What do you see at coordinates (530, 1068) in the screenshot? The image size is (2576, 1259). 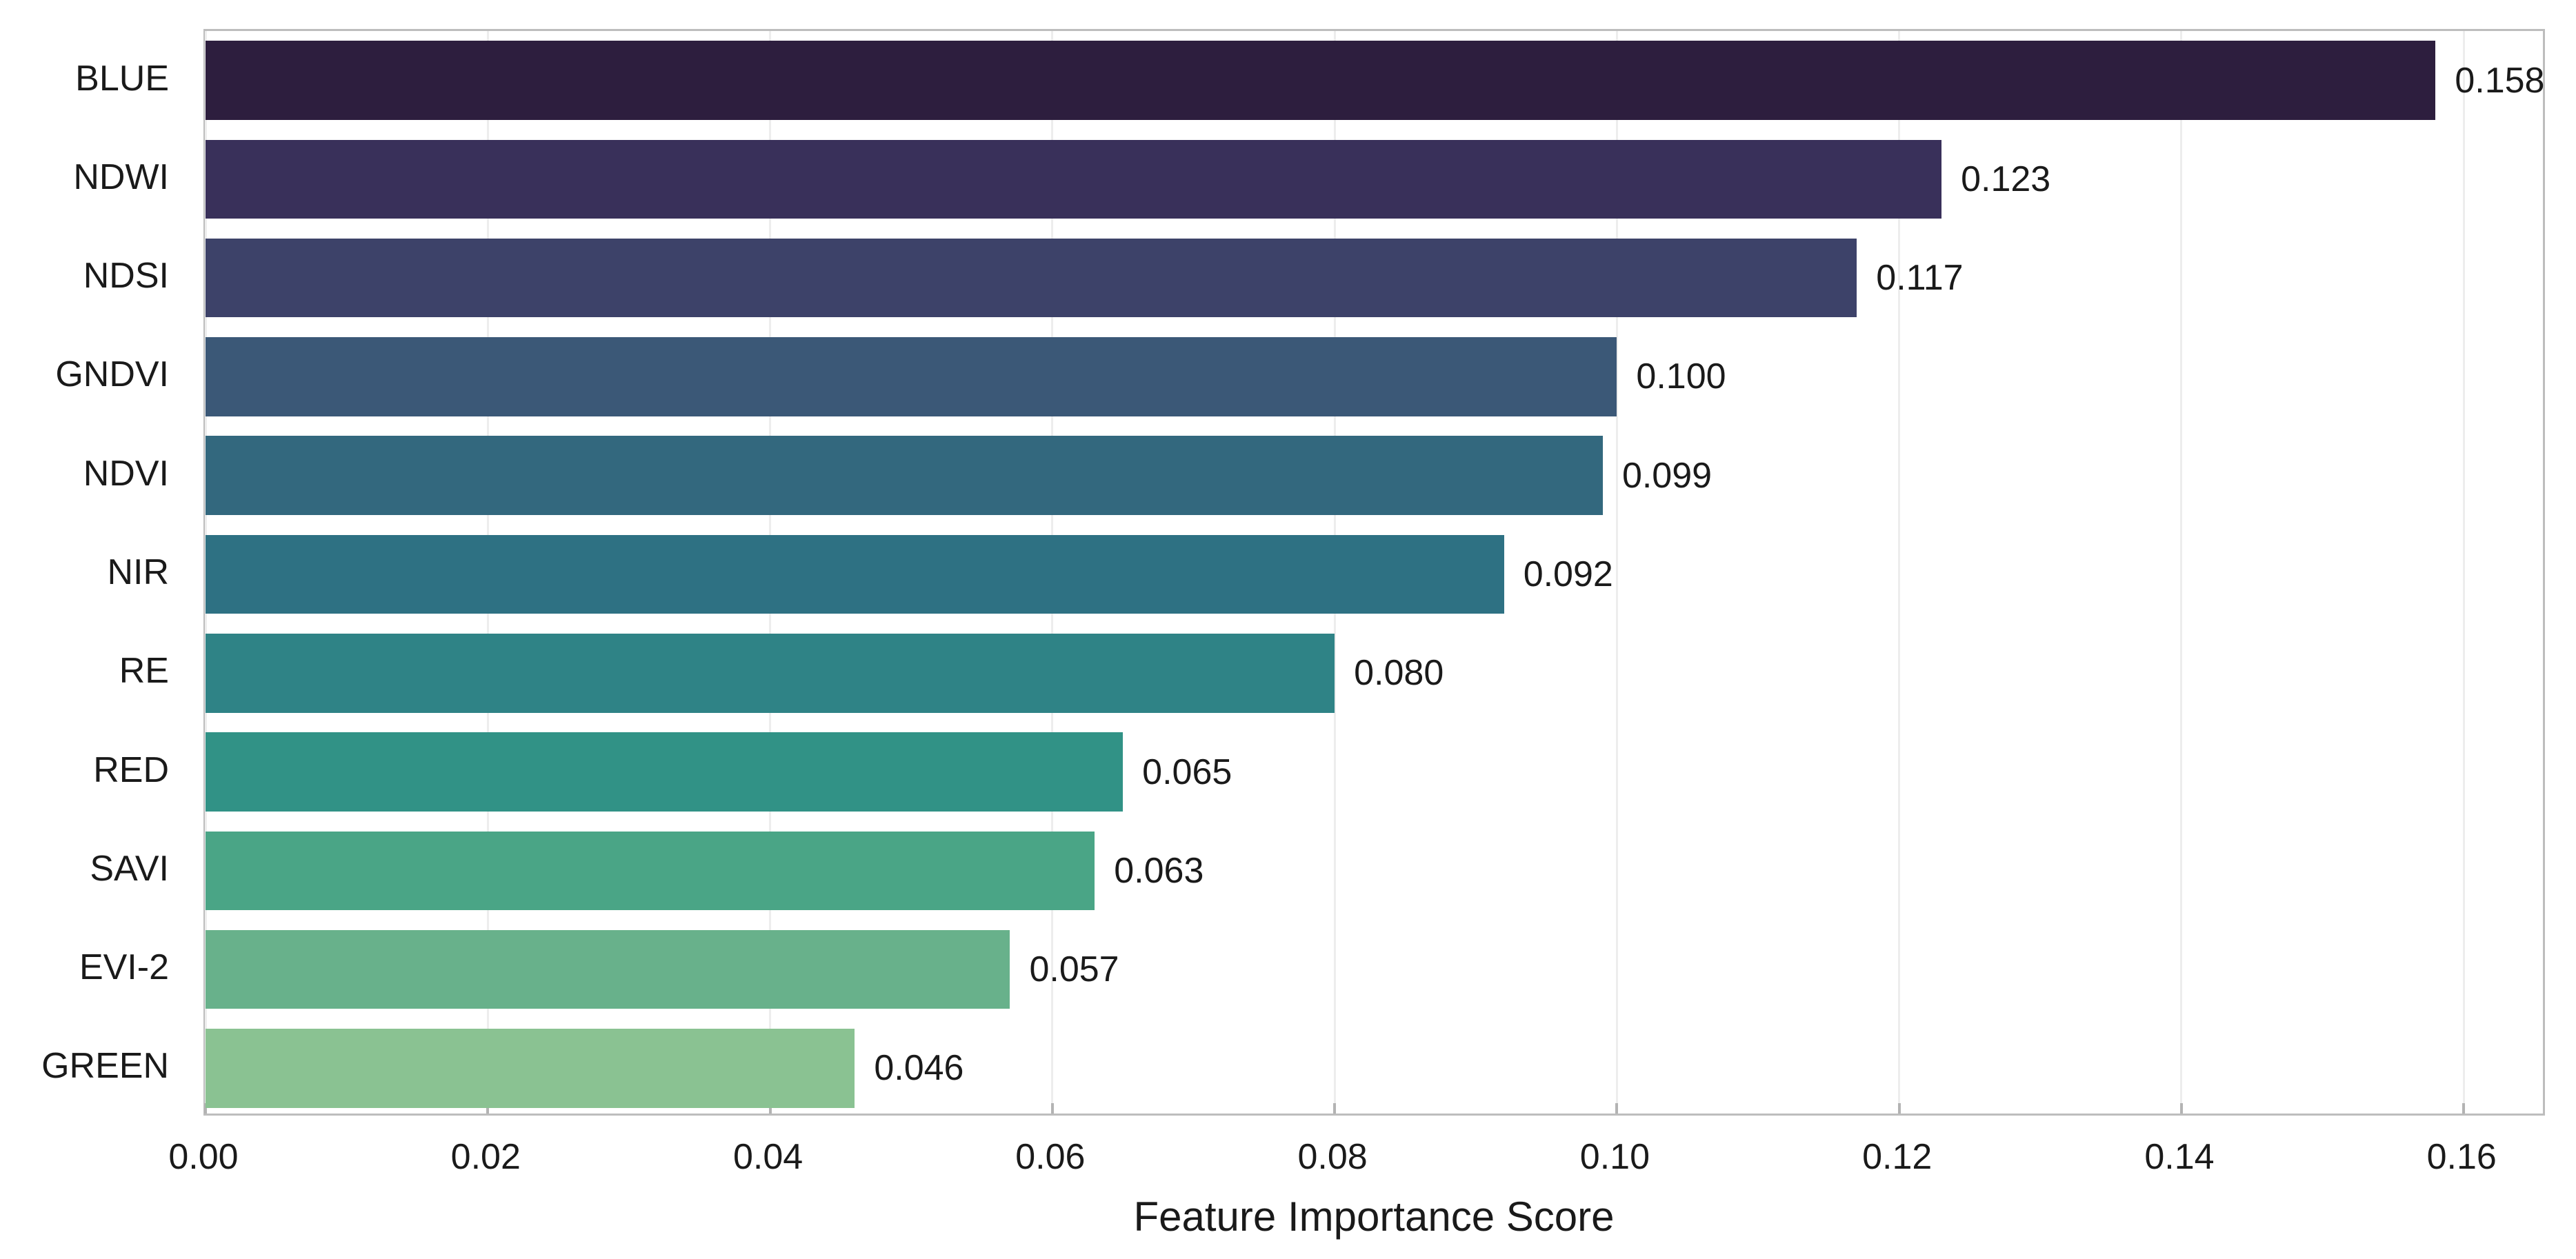 I see `bar-green` at bounding box center [530, 1068].